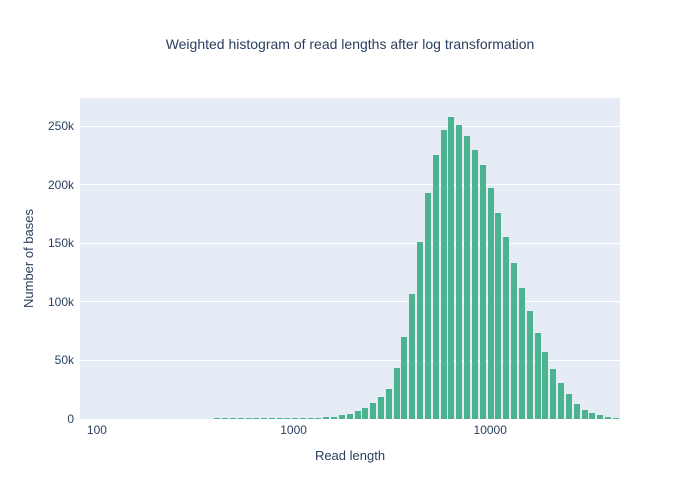  Describe the element at coordinates (70, 419) in the screenshot. I see `y-tick-label: 0` at that location.